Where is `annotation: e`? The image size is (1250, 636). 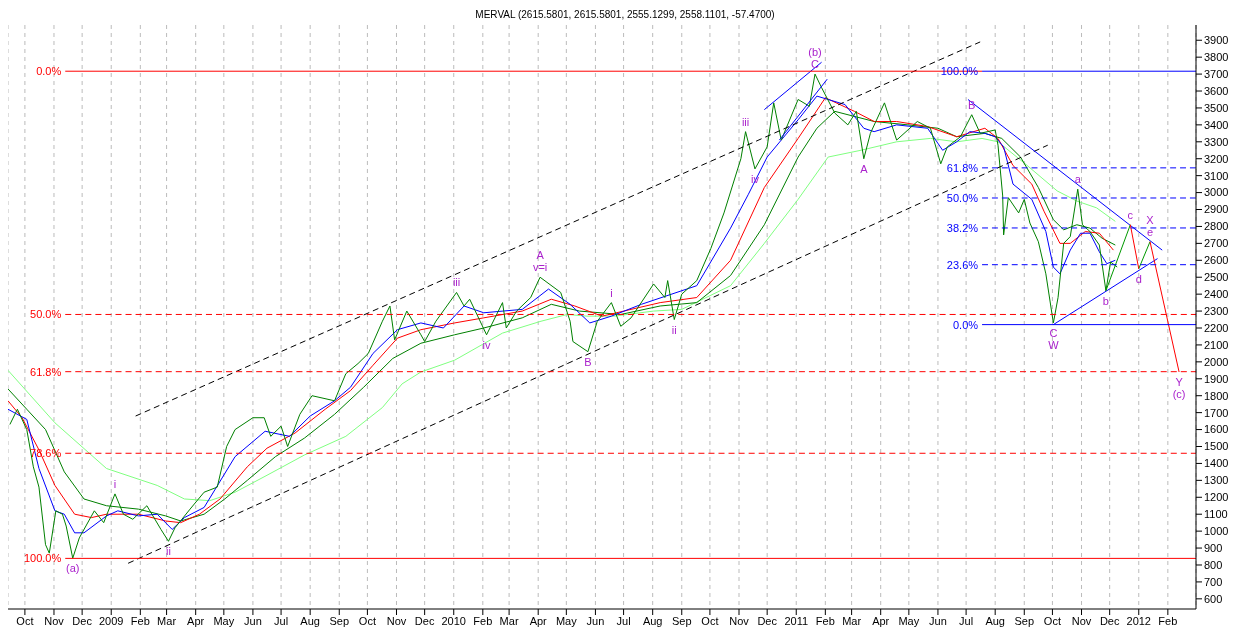
annotation: e is located at coordinates (1150, 231).